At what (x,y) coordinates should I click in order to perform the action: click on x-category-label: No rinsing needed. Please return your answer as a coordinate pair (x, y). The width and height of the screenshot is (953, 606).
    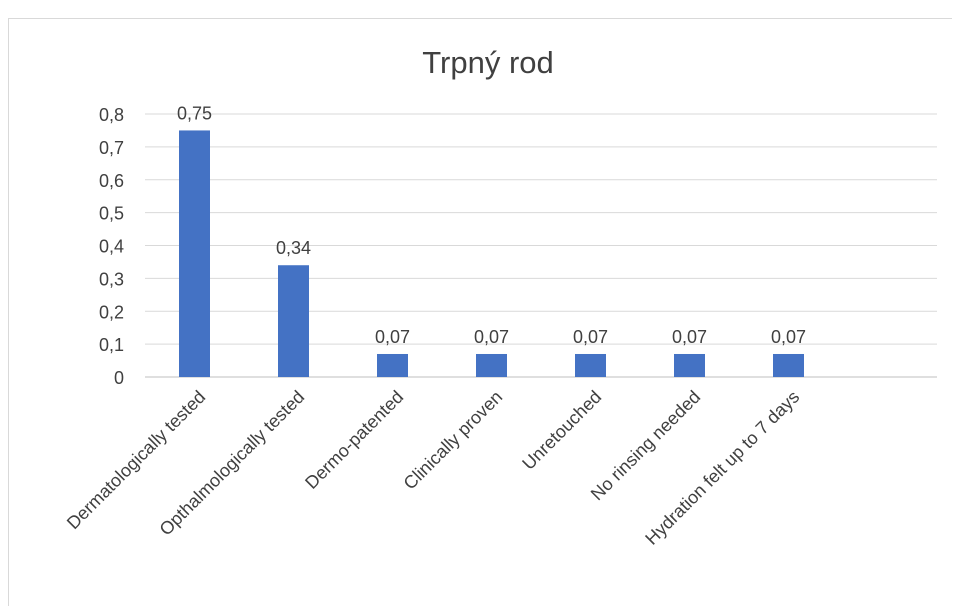
    Looking at the image, I should click on (645, 445).